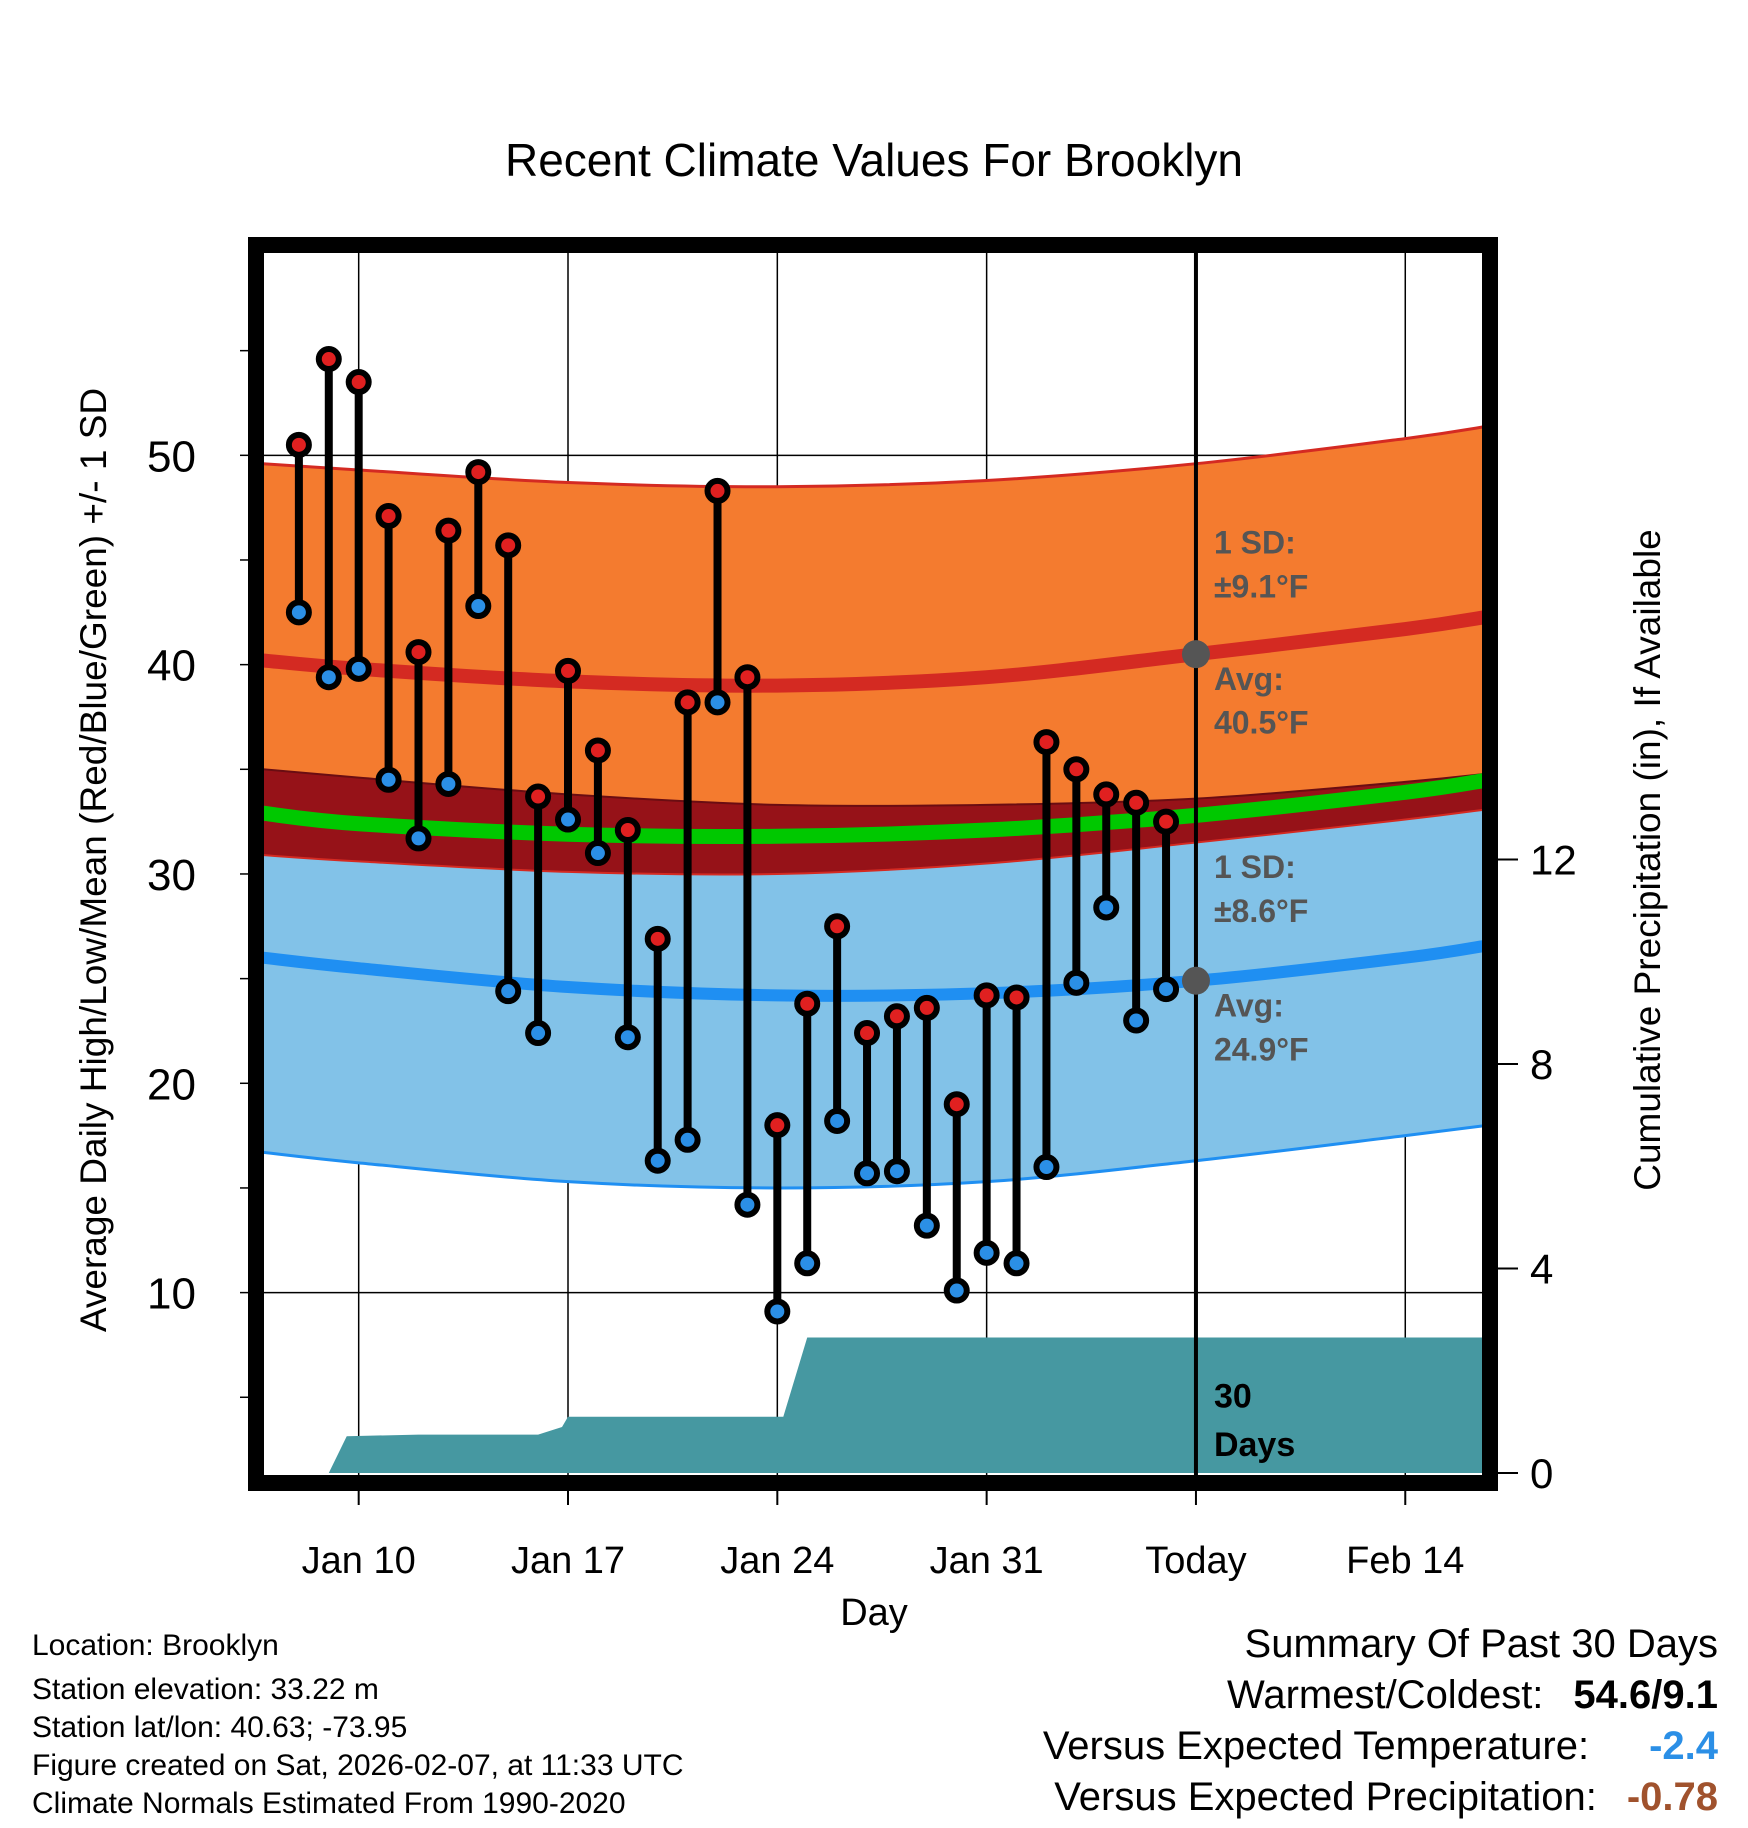 The image size is (1748, 1828). I want to click on precipitation-area, so click(876, 1405).